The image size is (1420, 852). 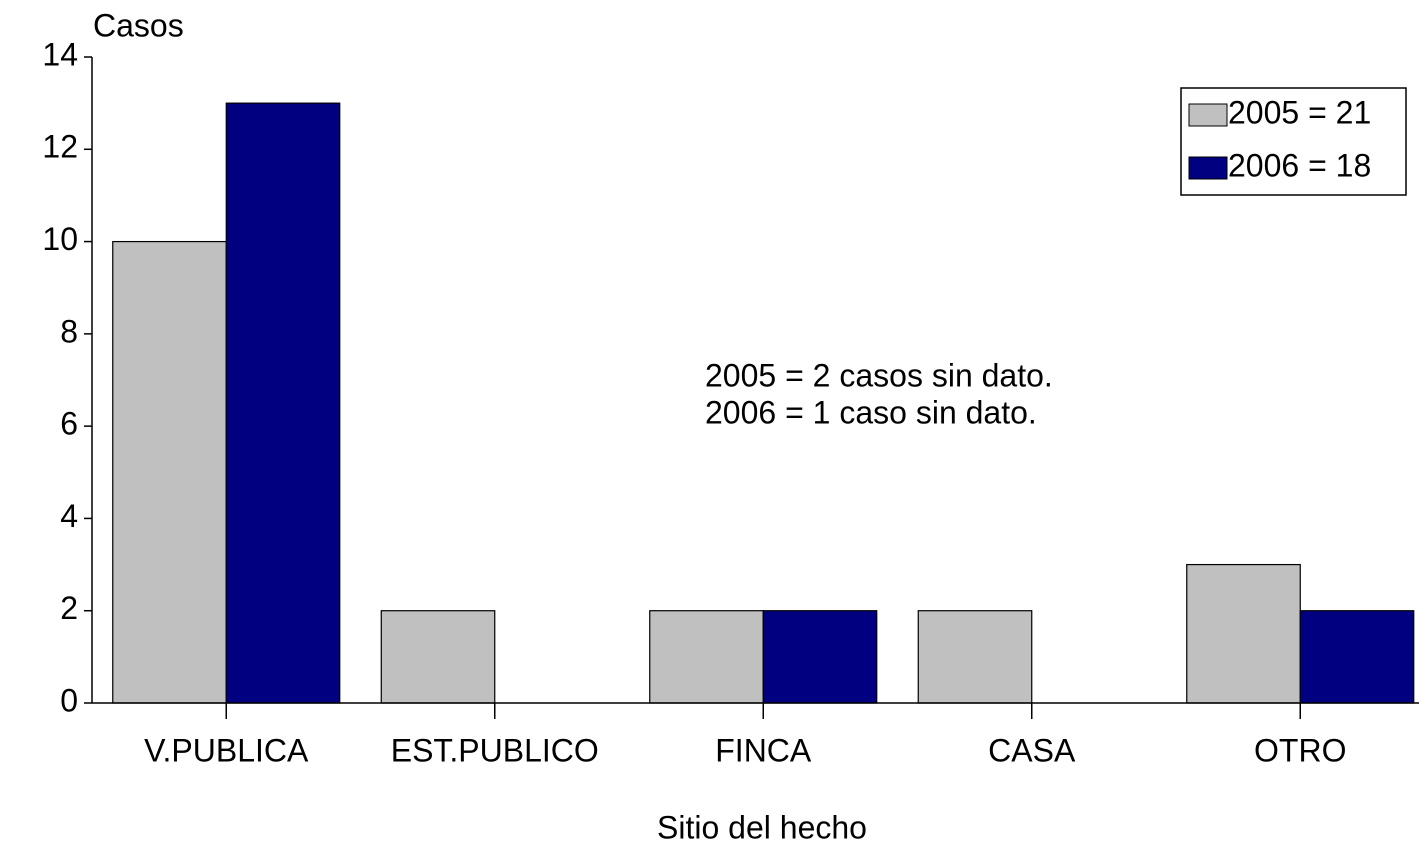 I want to click on y-tick-label: 2, so click(x=69, y=608).